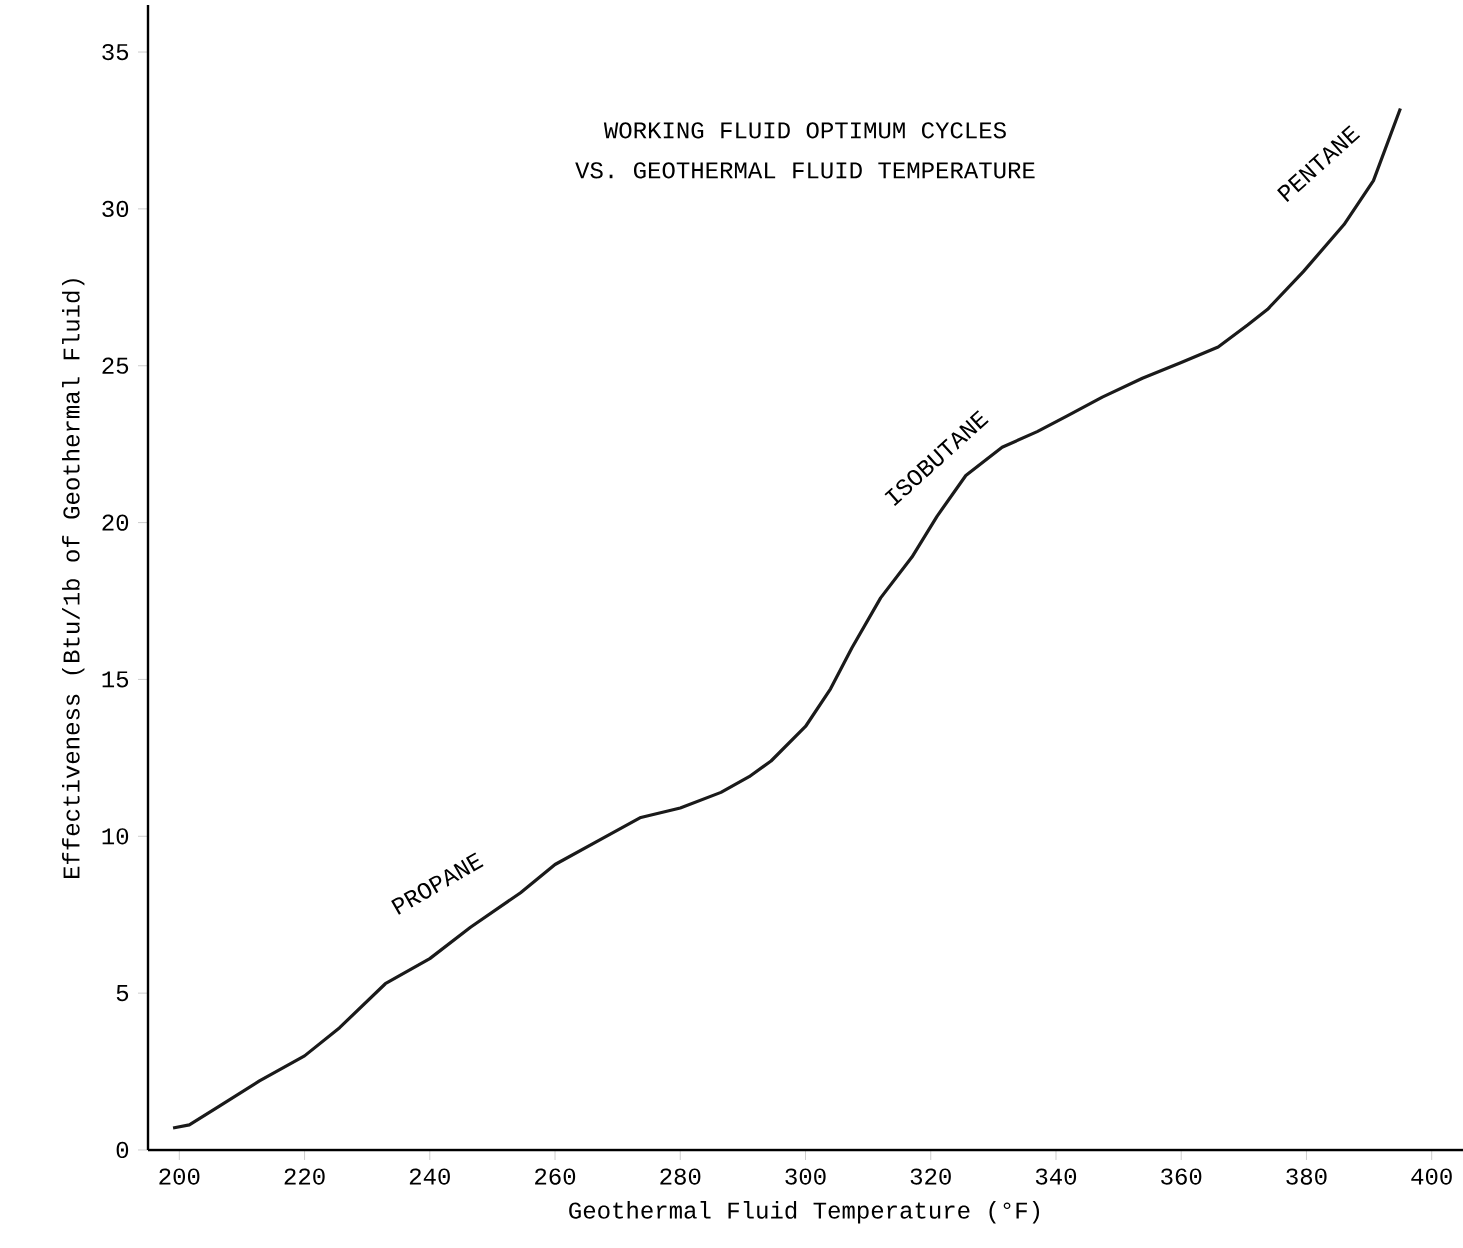 The height and width of the screenshot is (1248, 1463). What do you see at coordinates (73, 579) in the screenshot?
I see `y-axis-title: Effectiveness (Btu/1b of Geothermal Fluid)` at bounding box center [73, 579].